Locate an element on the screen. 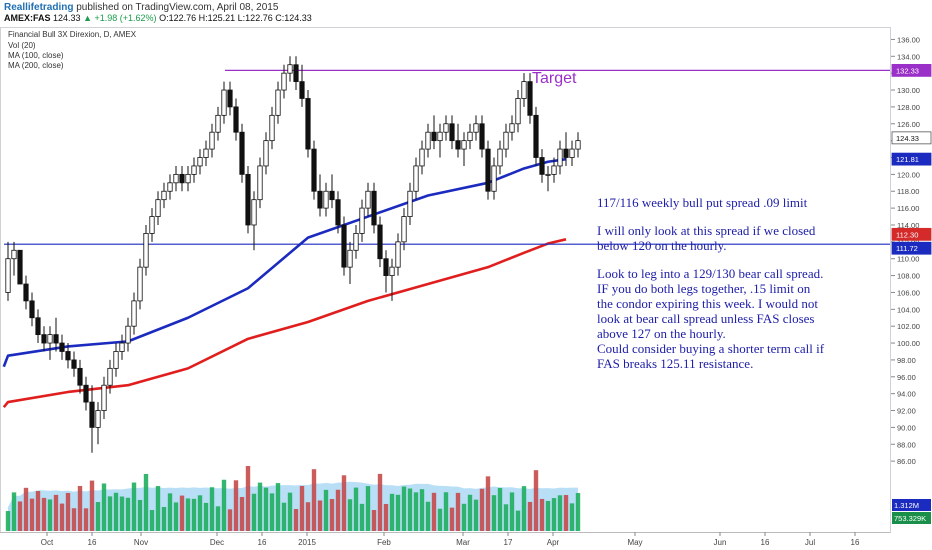 This screenshot has width=932, height=550. ticker-change-icon: ▲ is located at coordinates (87, 18).